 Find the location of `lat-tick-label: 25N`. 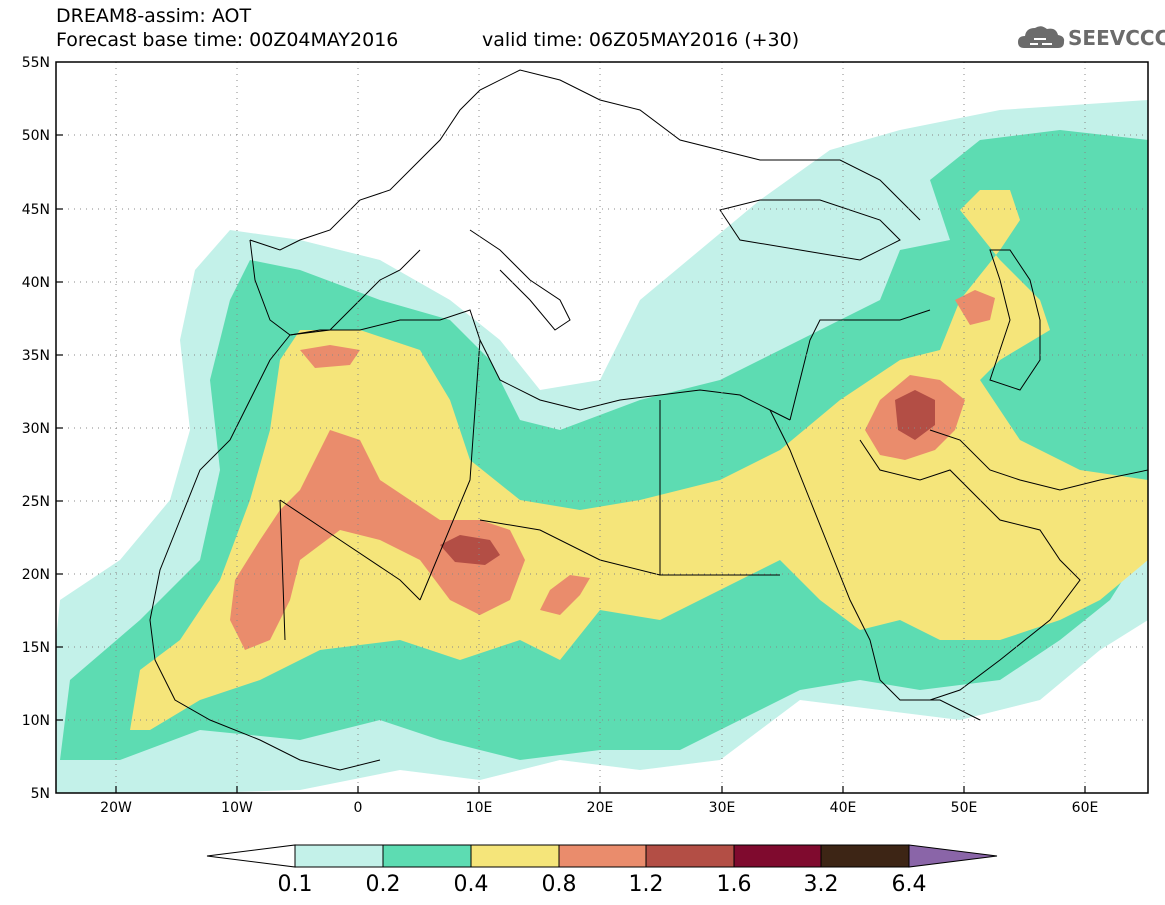

lat-tick-label: 25N is located at coordinates (36, 502).